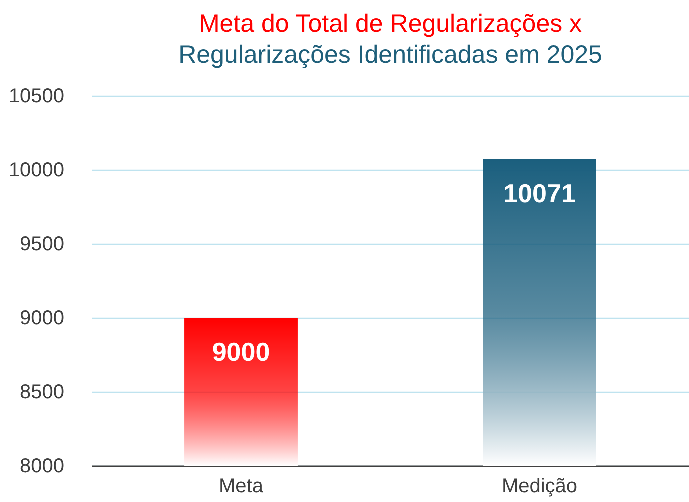 This screenshot has width=689, height=502. Describe the element at coordinates (390, 24) in the screenshot. I see `chart-title: Meta do Total de Regularizações x` at that location.